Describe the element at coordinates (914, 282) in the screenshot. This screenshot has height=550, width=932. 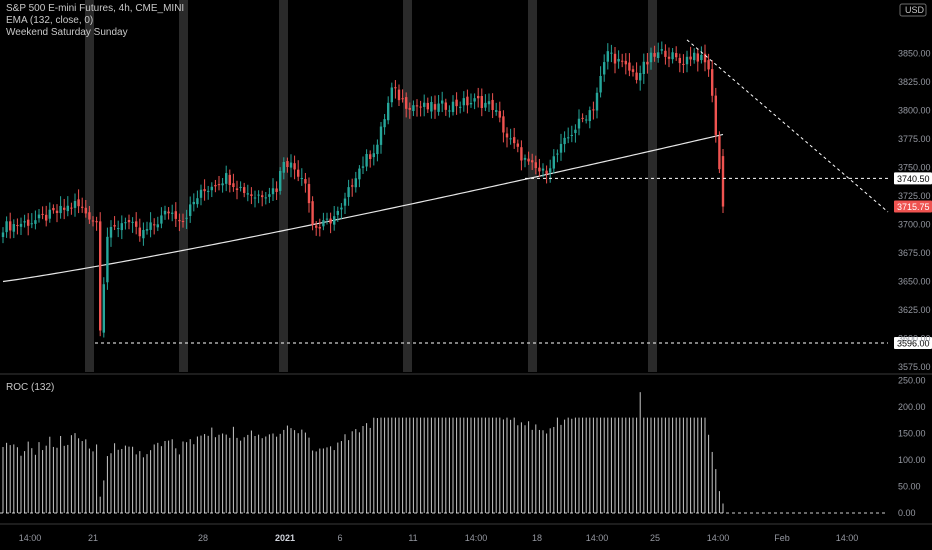
I see `y-tick-label: 3650.00` at that location.